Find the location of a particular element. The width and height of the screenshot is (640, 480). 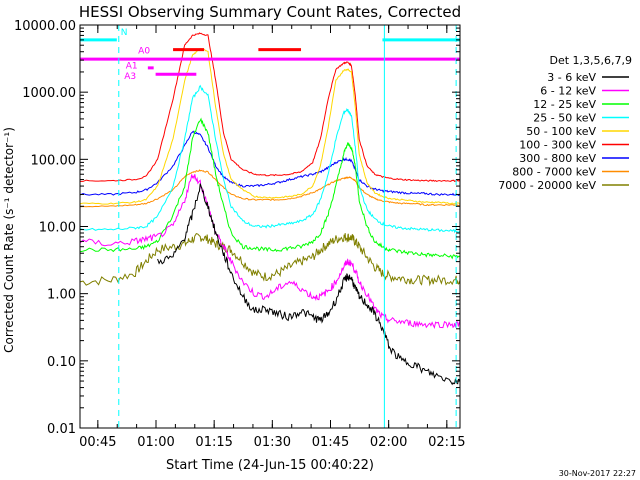

legend-label: 6 - 12 keV is located at coordinates (568, 91).